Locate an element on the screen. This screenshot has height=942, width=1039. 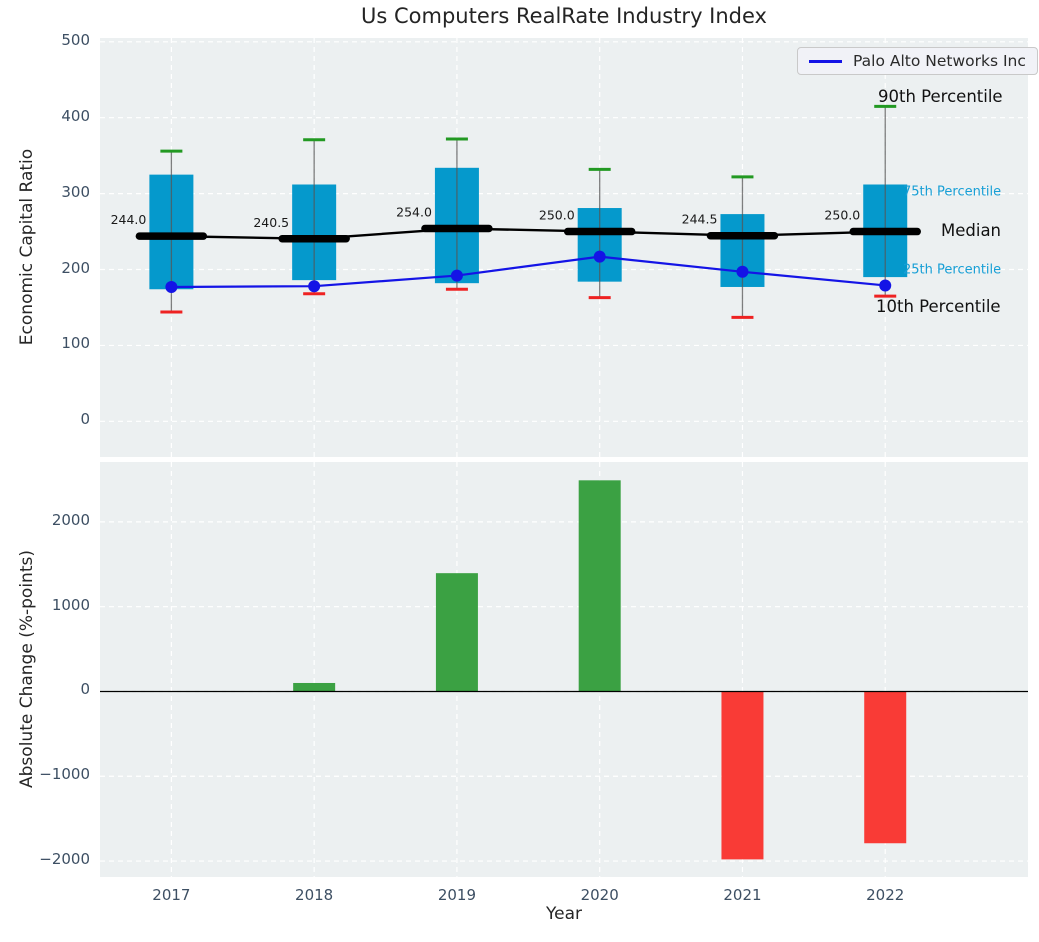
top-y-tick-label: 100 is located at coordinates (75, 343).